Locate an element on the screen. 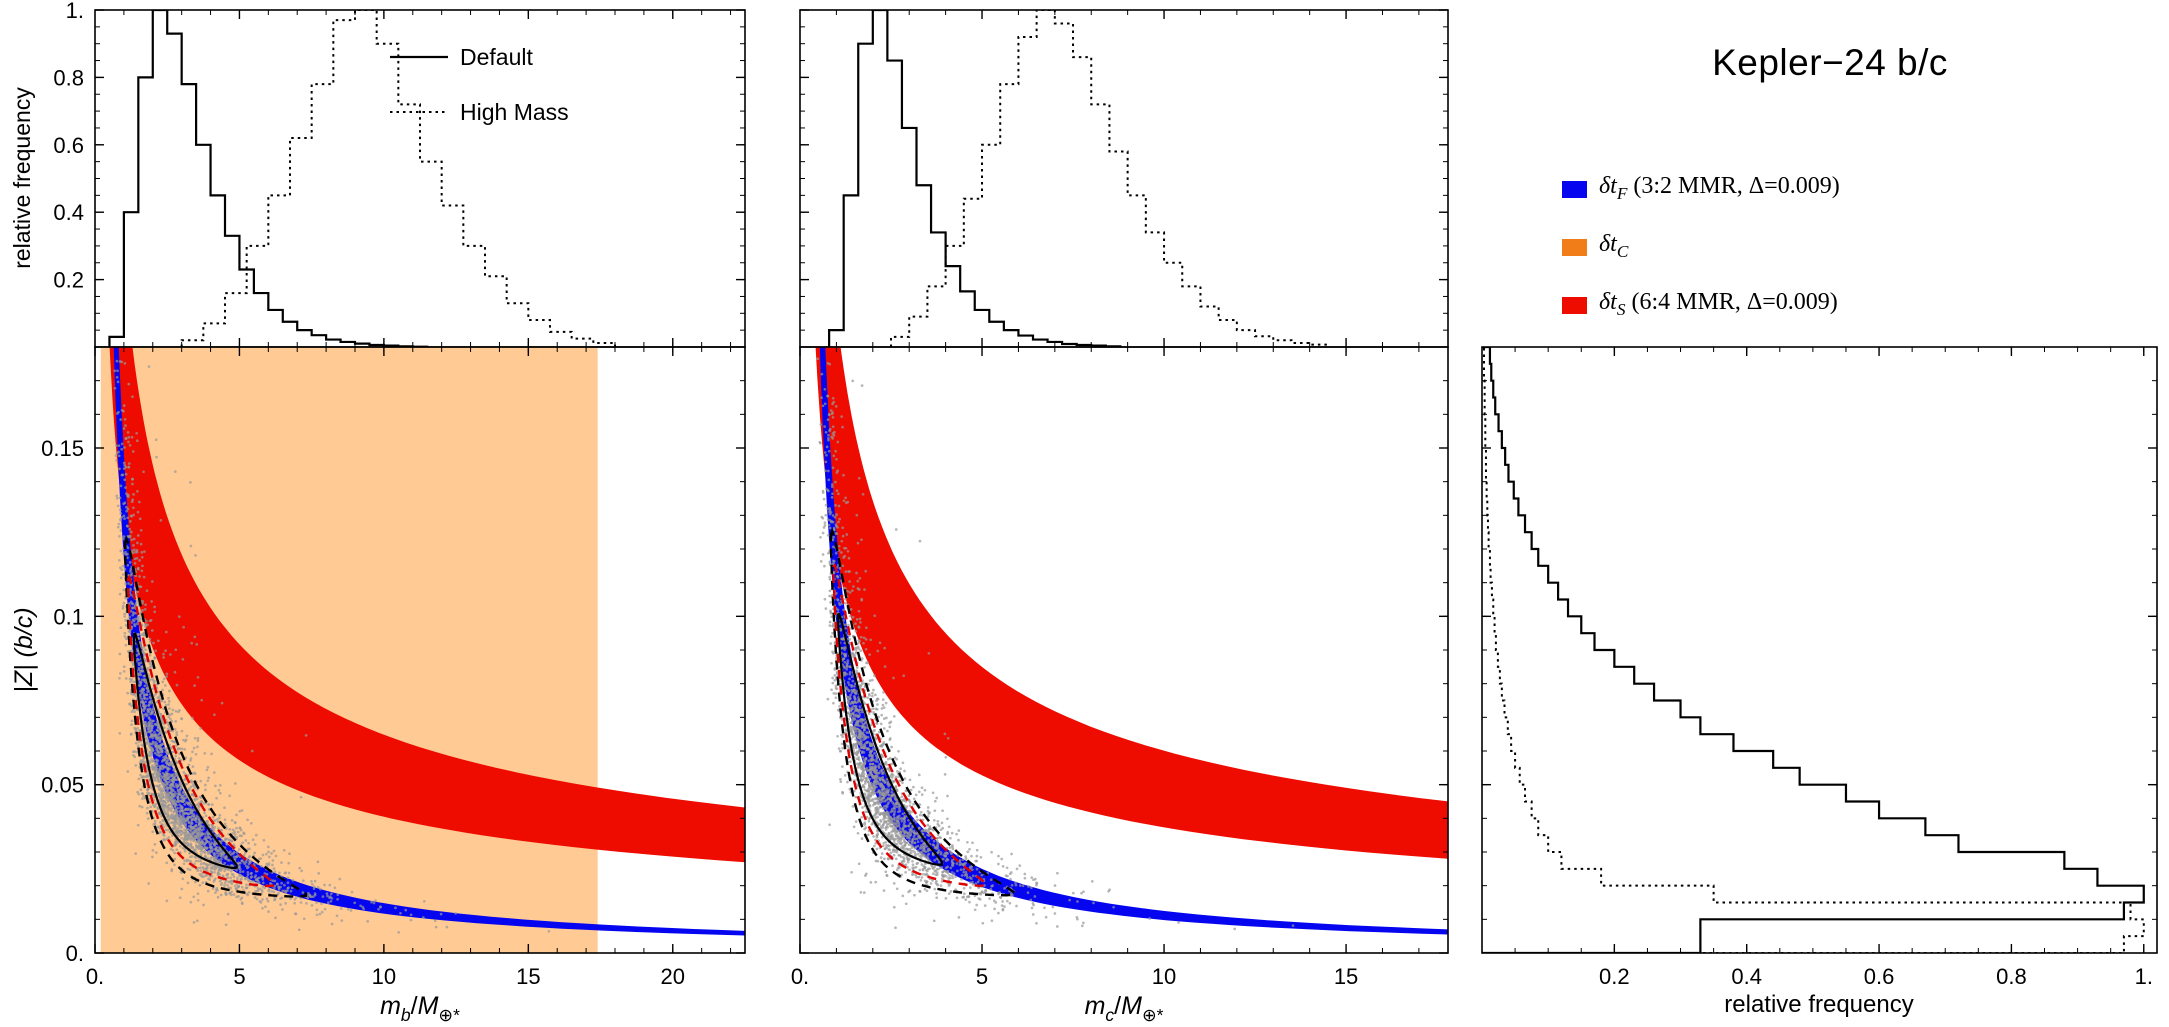 This screenshot has height=1027, width=2169. legend-label-dtS: δtS (6:4 MMR, Δ=0.009) is located at coordinates (1718, 306).